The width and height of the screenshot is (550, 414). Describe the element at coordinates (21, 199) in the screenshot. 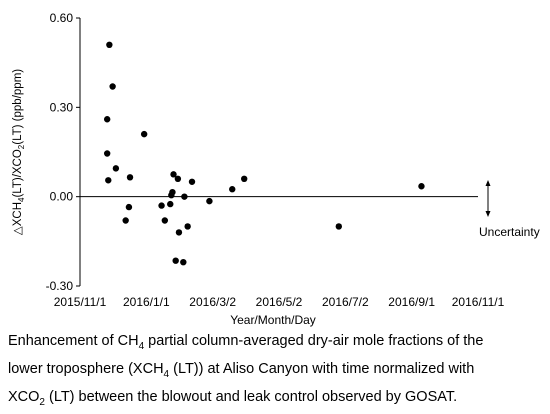

I see `y-title-sub-1: 4` at that location.